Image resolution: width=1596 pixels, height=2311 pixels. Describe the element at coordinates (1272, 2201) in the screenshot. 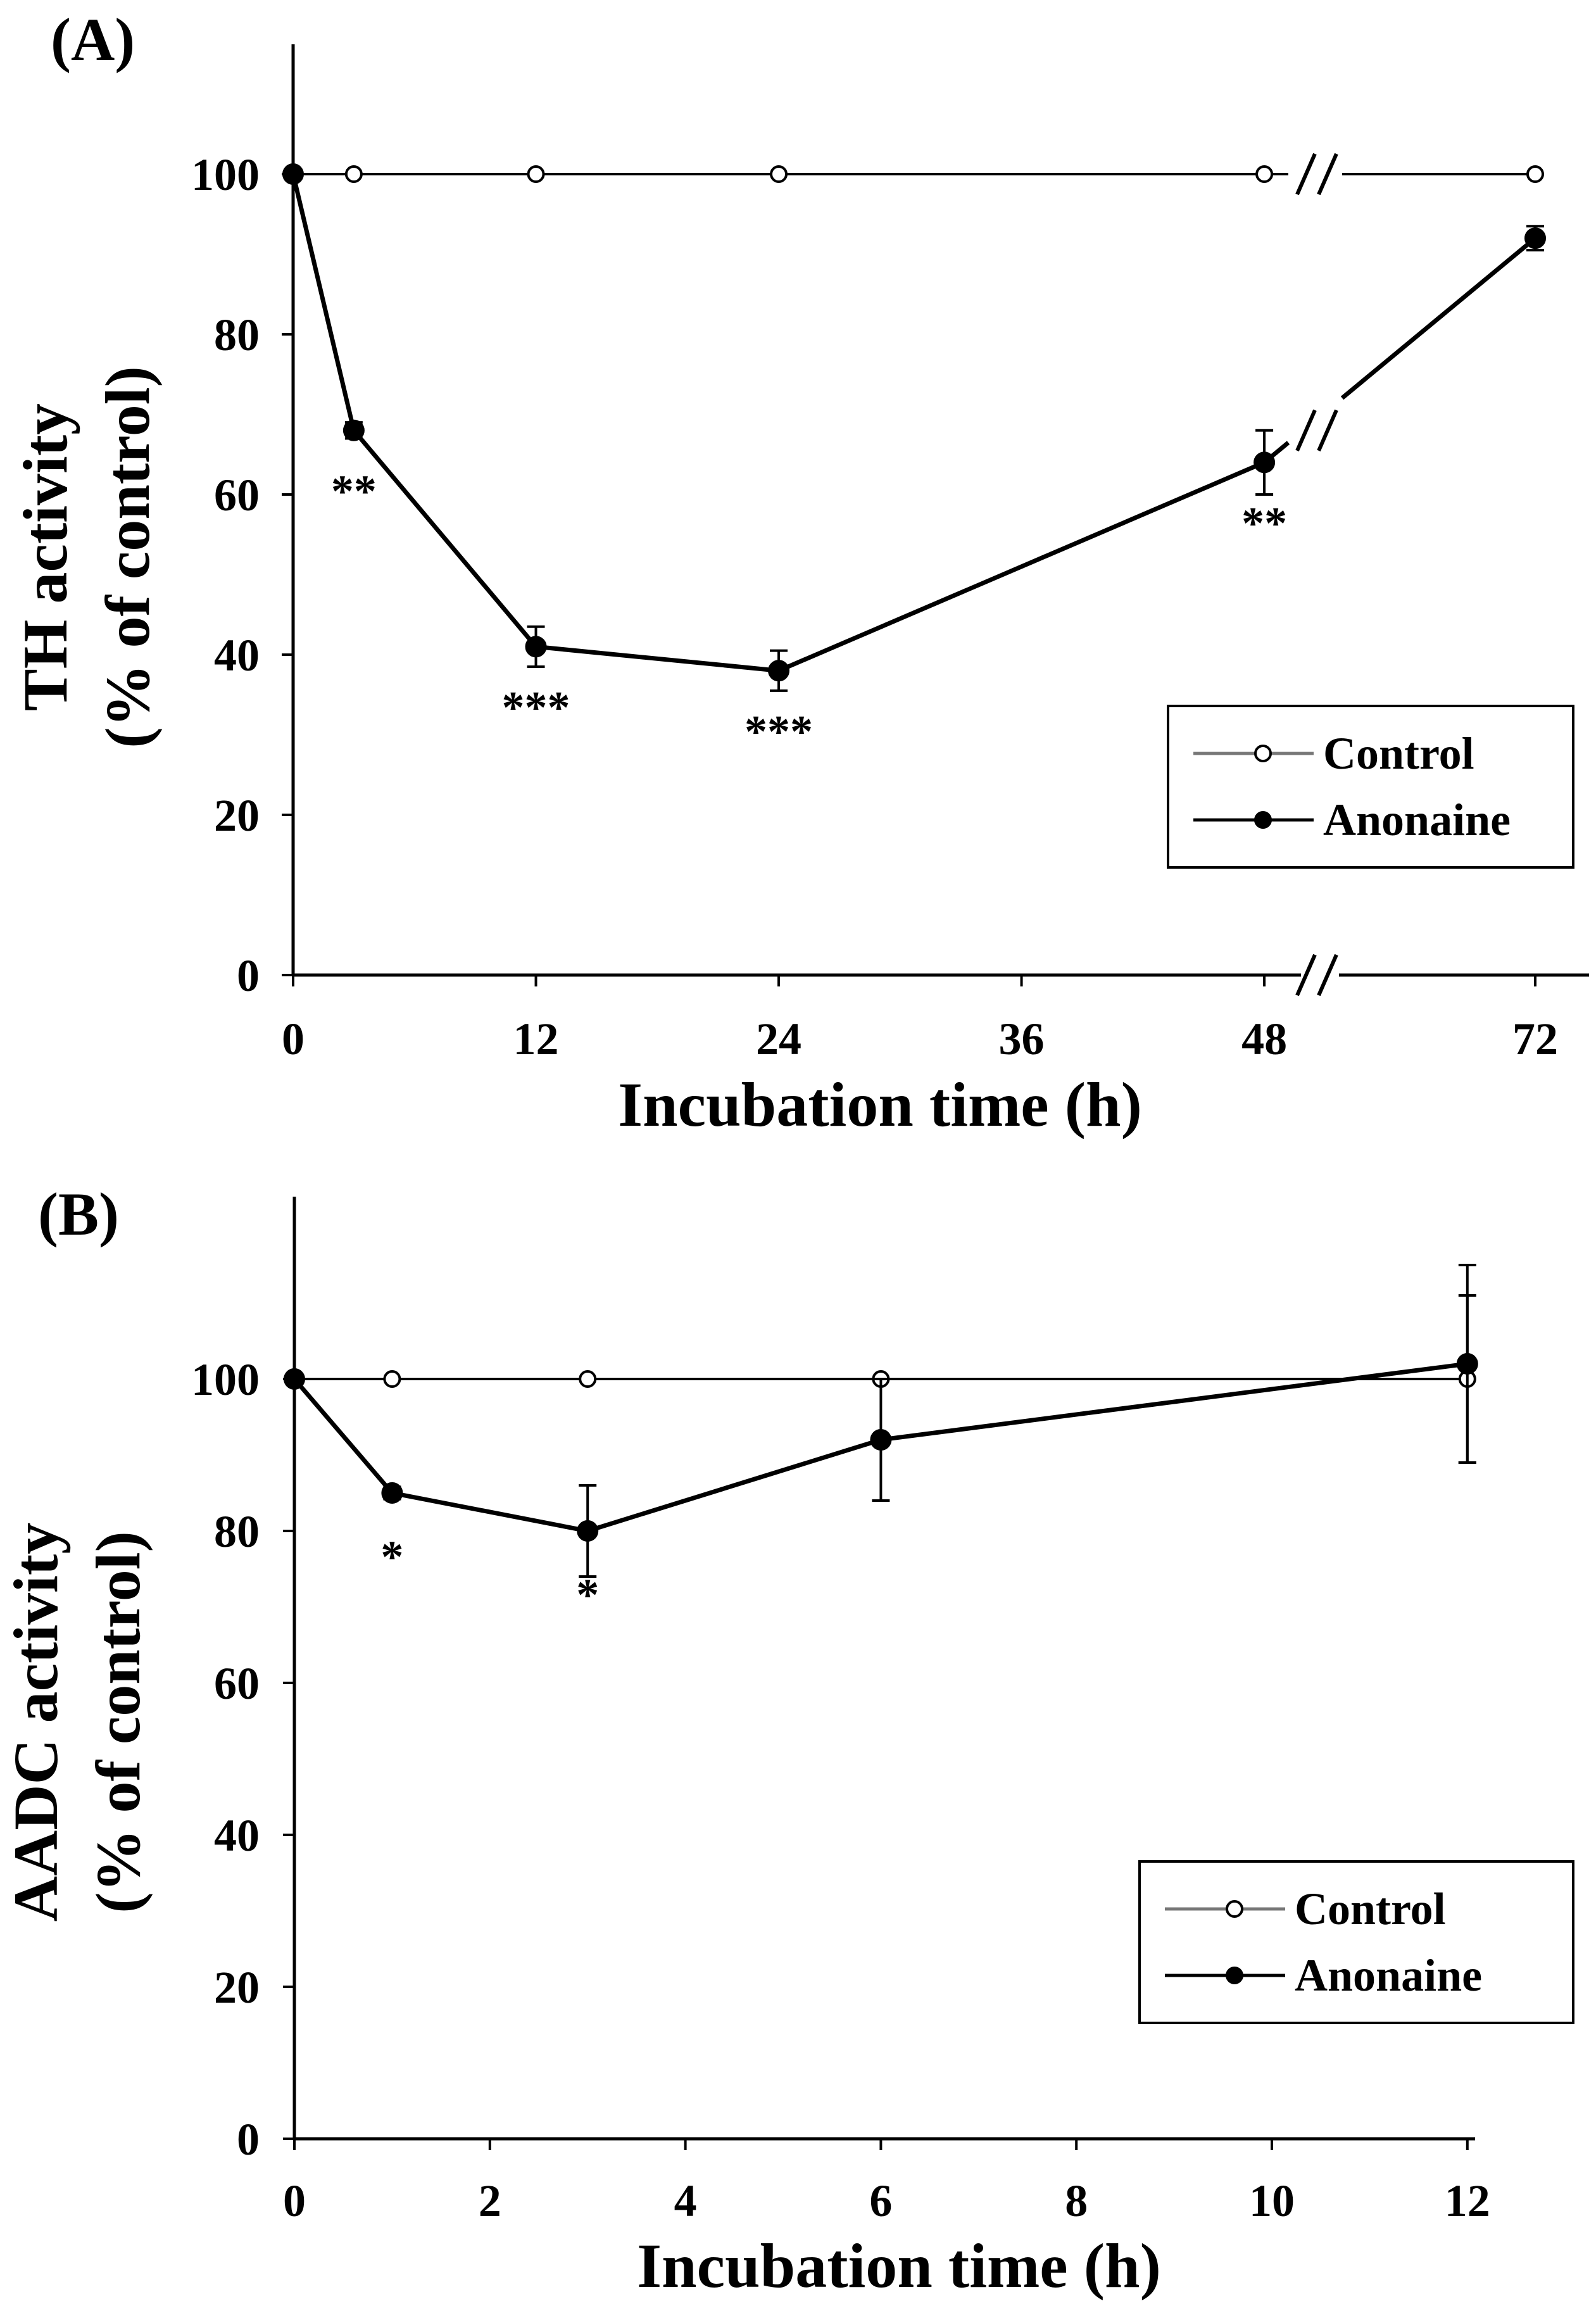

I see `panel-b-x-tick-label: 10` at that location.